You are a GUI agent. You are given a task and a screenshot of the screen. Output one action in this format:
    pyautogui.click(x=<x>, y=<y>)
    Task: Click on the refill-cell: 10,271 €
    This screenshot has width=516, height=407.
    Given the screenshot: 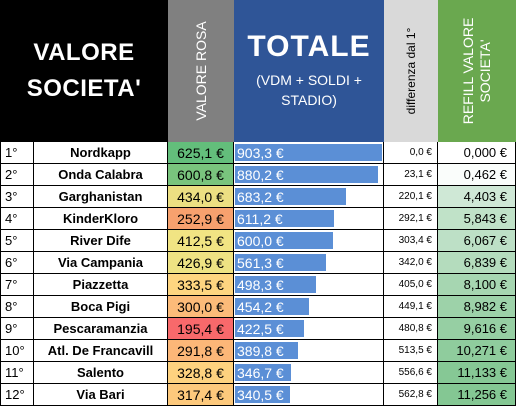 What is the action you would take?
    pyautogui.click(x=477, y=351)
    